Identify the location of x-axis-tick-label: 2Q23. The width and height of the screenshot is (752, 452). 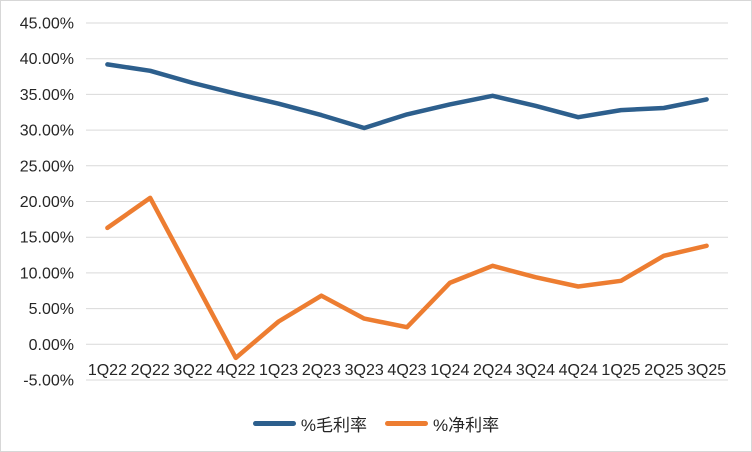
(321, 370).